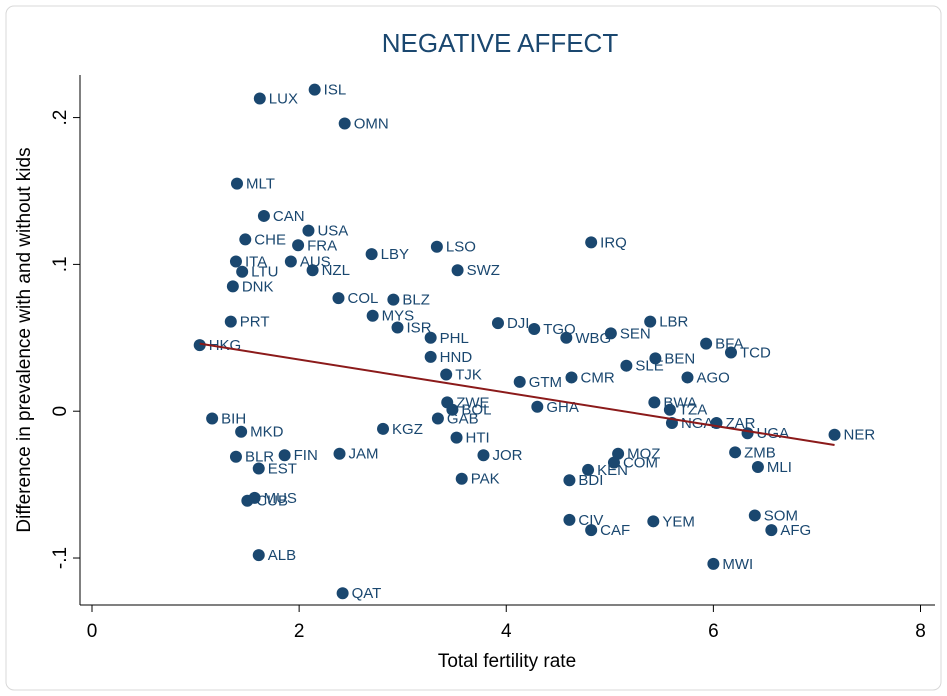  What do you see at coordinates (673, 322) in the screenshot?
I see `point-label: LBR` at bounding box center [673, 322].